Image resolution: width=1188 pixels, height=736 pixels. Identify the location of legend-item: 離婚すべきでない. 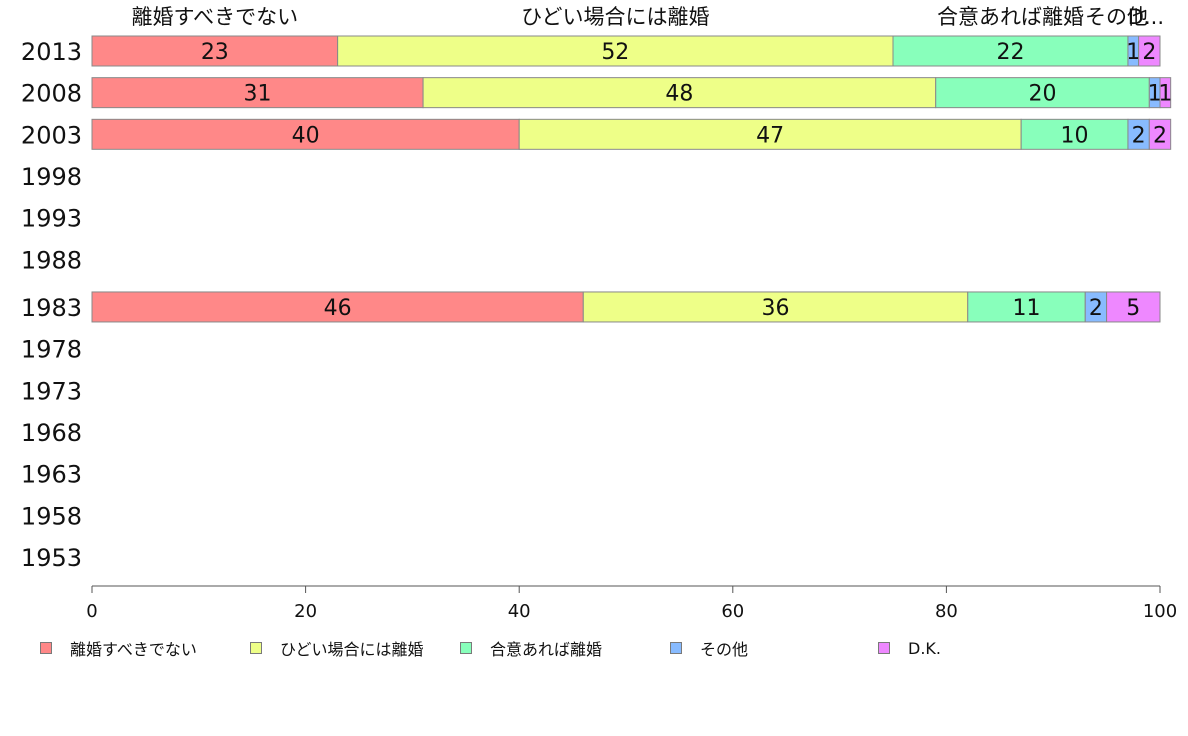
(118, 648).